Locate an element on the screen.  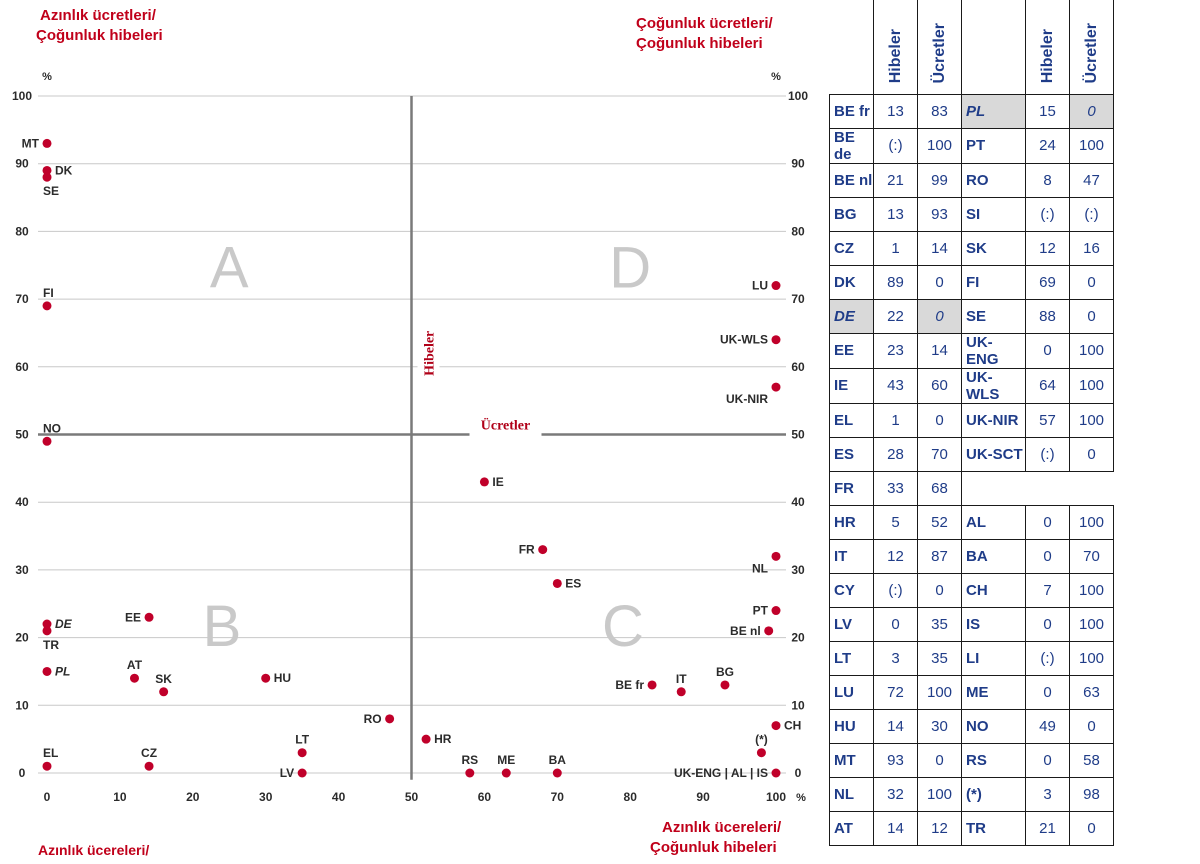
value-cell: 49 is located at coordinates (1047, 726).